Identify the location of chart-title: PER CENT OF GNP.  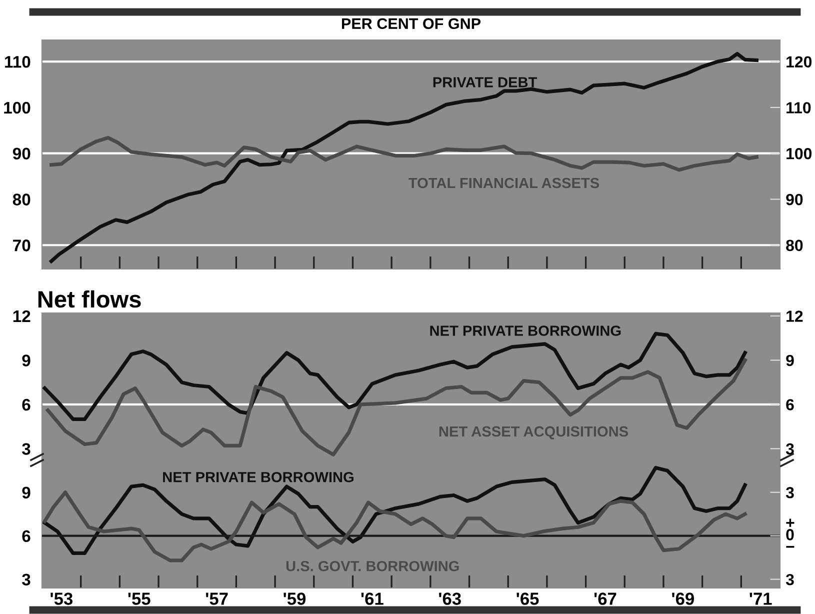
(411, 24).